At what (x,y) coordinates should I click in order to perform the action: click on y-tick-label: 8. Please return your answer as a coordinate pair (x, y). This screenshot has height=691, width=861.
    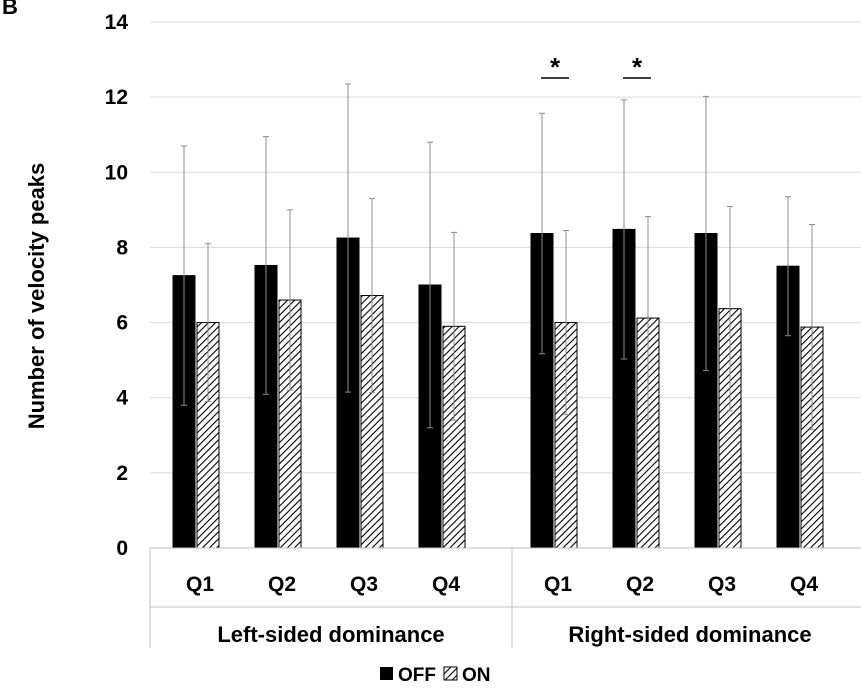
    Looking at the image, I should click on (122, 247).